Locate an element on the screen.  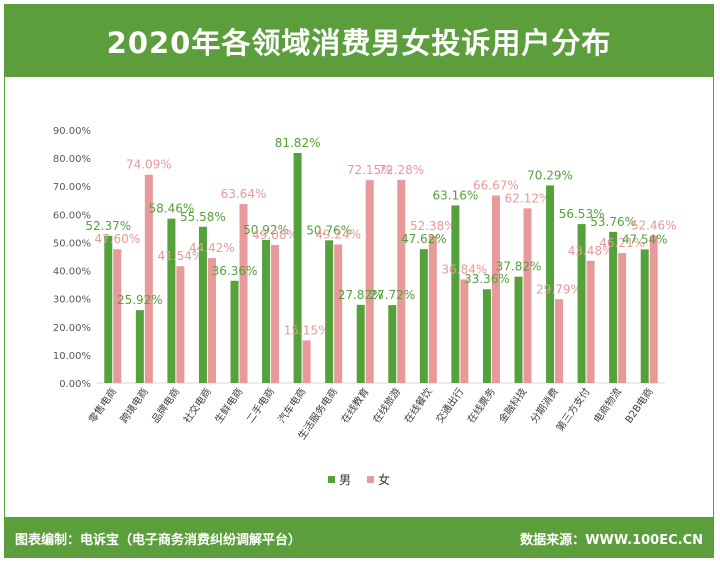
legend-swatch-male is located at coordinates (331, 479).